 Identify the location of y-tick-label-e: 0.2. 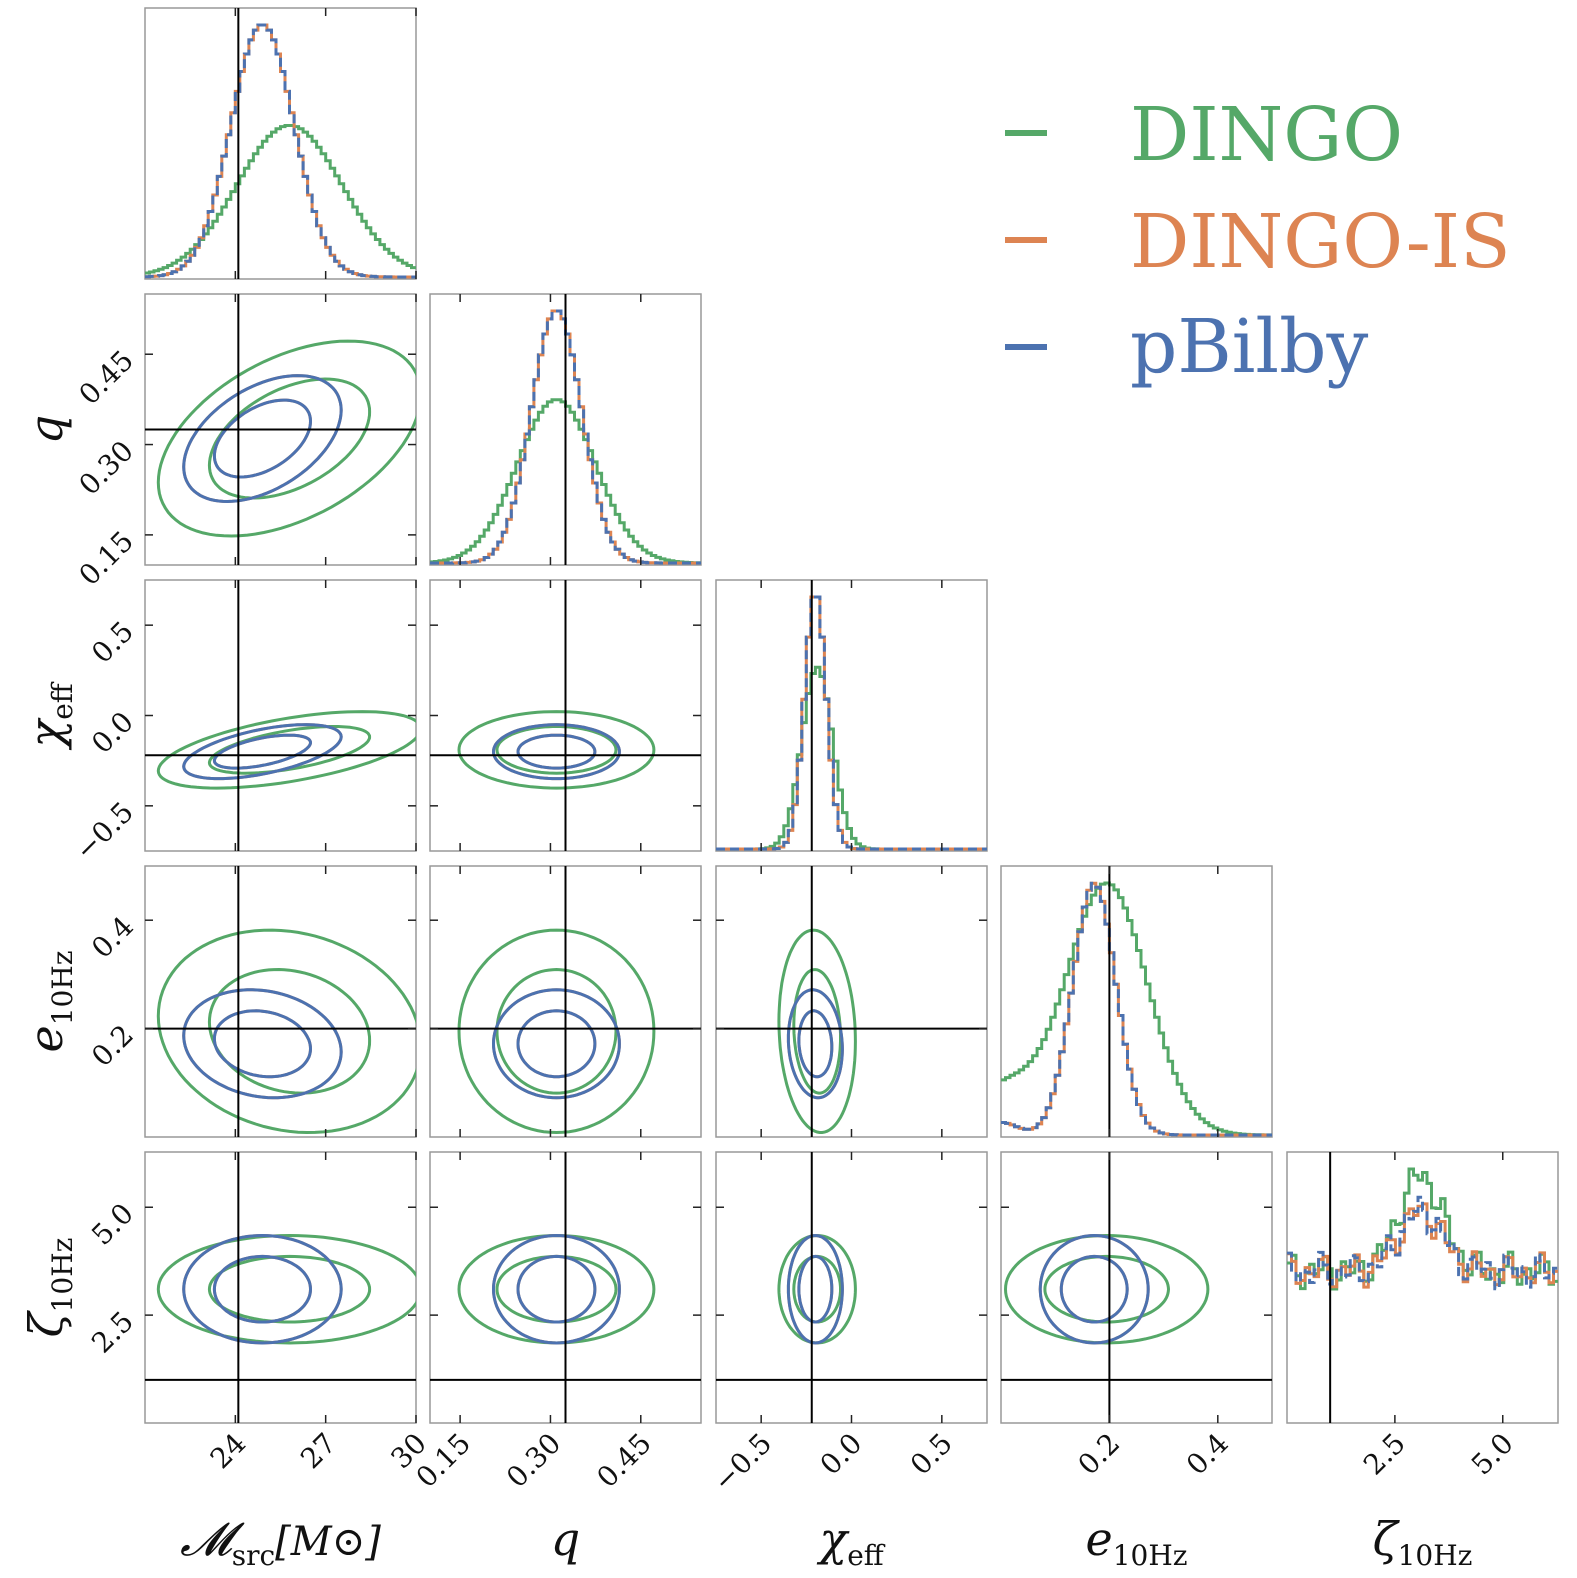
(112, 1045).